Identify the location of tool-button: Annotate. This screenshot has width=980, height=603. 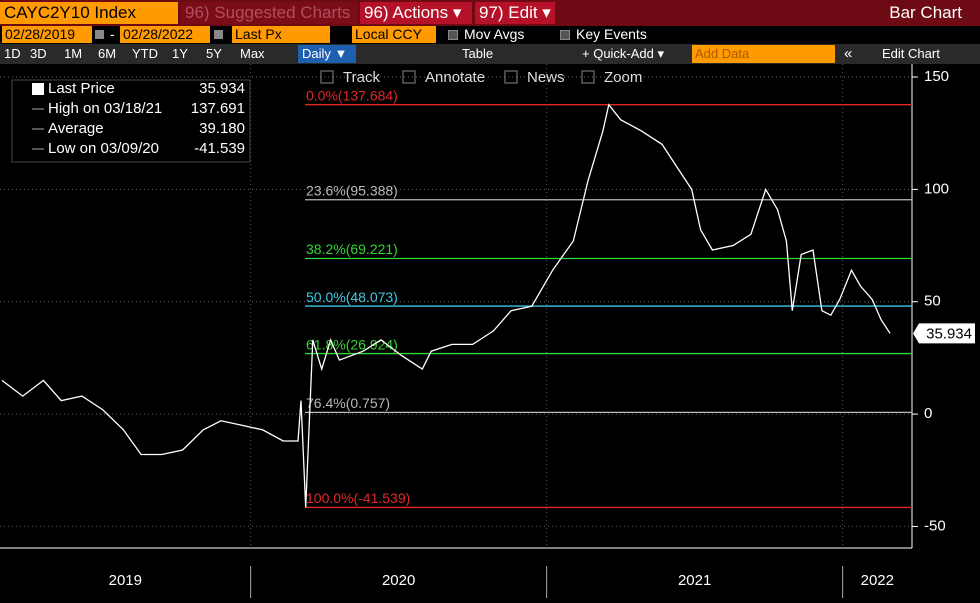
(455, 77).